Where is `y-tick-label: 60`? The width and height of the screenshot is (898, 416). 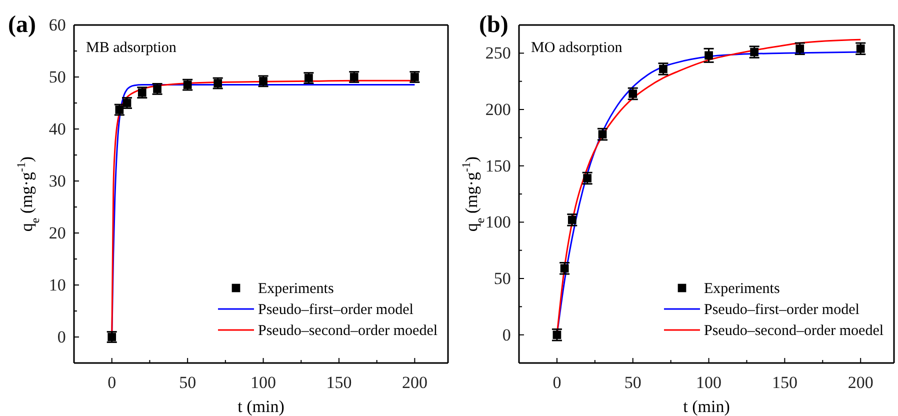
y-tick-label: 60 is located at coordinates (57, 24).